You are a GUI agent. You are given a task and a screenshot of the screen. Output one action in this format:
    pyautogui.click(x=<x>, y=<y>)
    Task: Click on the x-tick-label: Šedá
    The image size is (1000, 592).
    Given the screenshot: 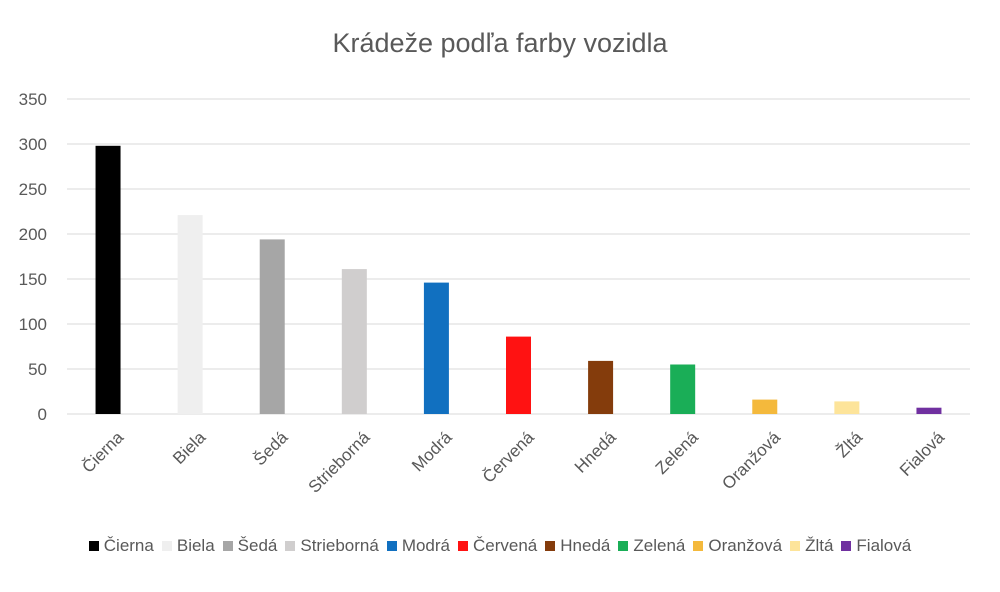 What is the action you would take?
    pyautogui.click(x=271, y=448)
    